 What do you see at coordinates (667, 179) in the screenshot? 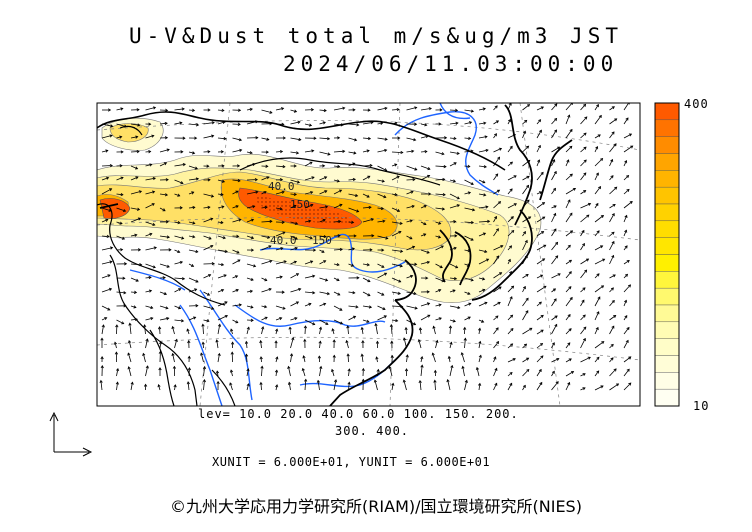
I see `colorbar-segment` at bounding box center [667, 179].